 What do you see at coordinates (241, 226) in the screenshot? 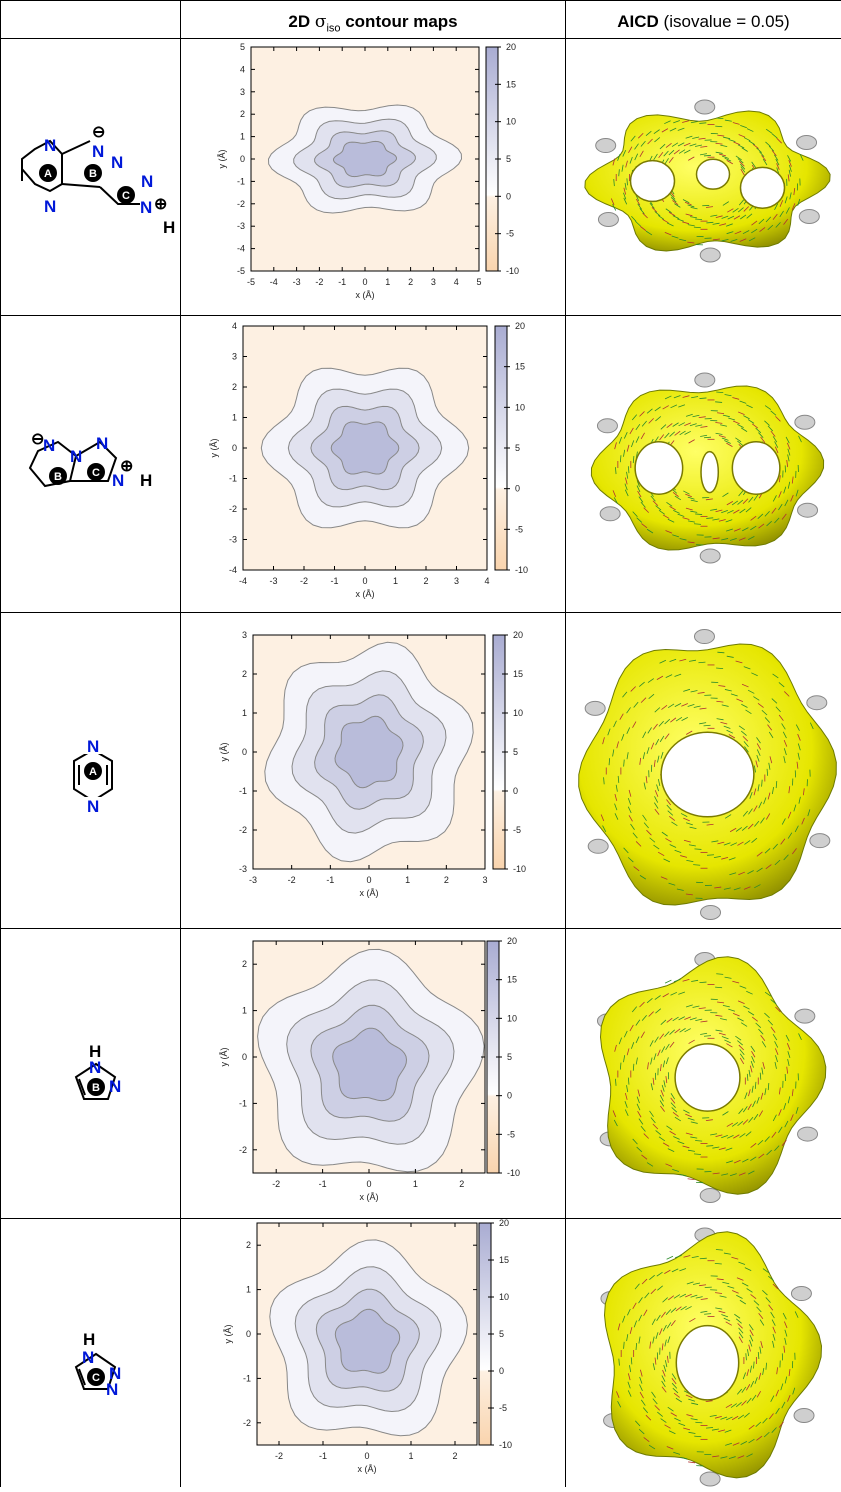
I see `y-tick-label: -3` at bounding box center [241, 226].